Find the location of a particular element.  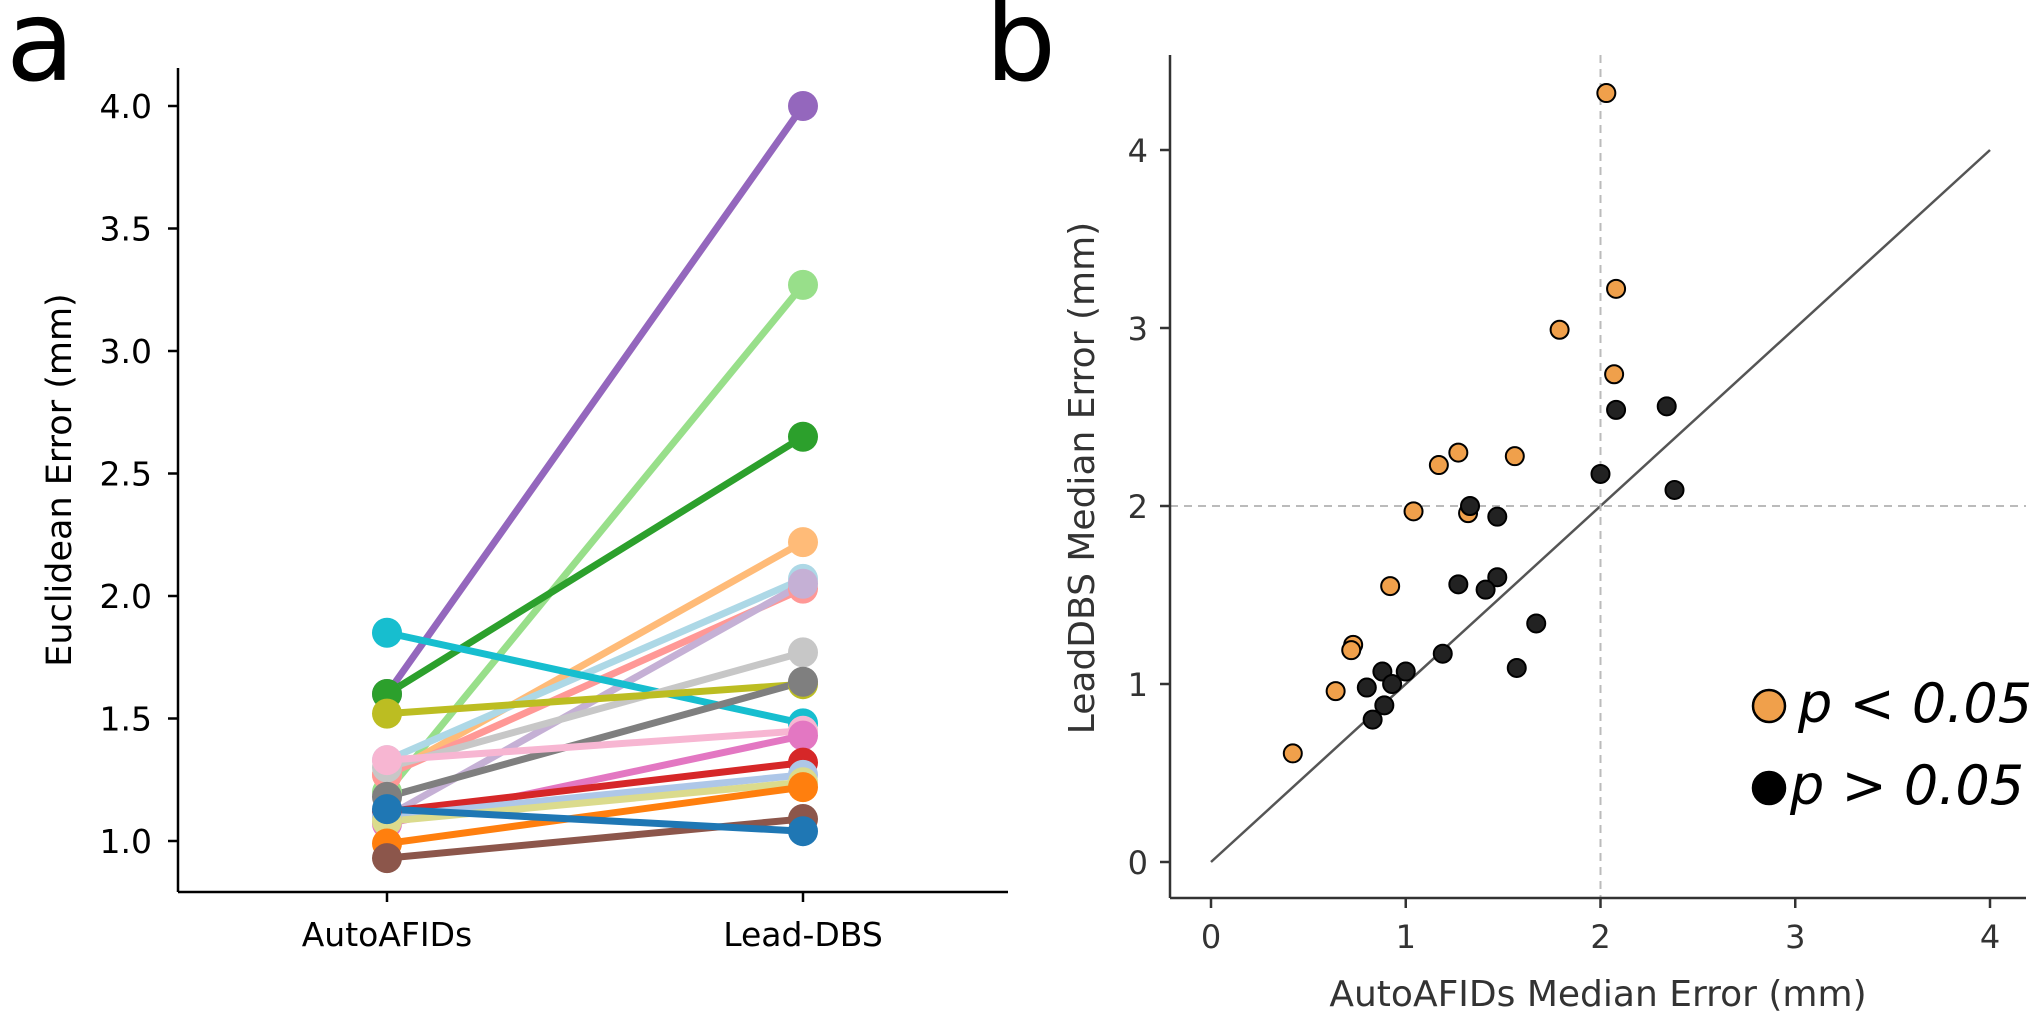

chart-a-y-tick-label: 2.5 is located at coordinates (126, 474).